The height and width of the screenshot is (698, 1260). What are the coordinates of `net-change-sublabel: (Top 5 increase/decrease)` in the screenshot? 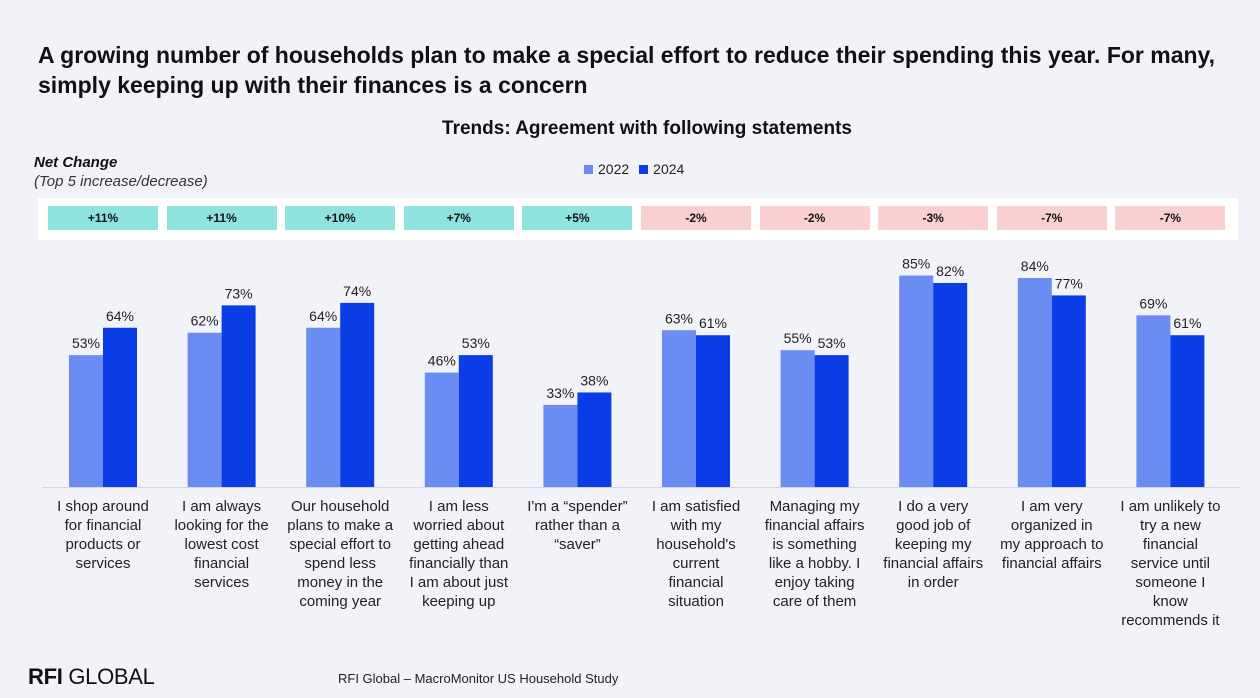 It's located at (121, 181).